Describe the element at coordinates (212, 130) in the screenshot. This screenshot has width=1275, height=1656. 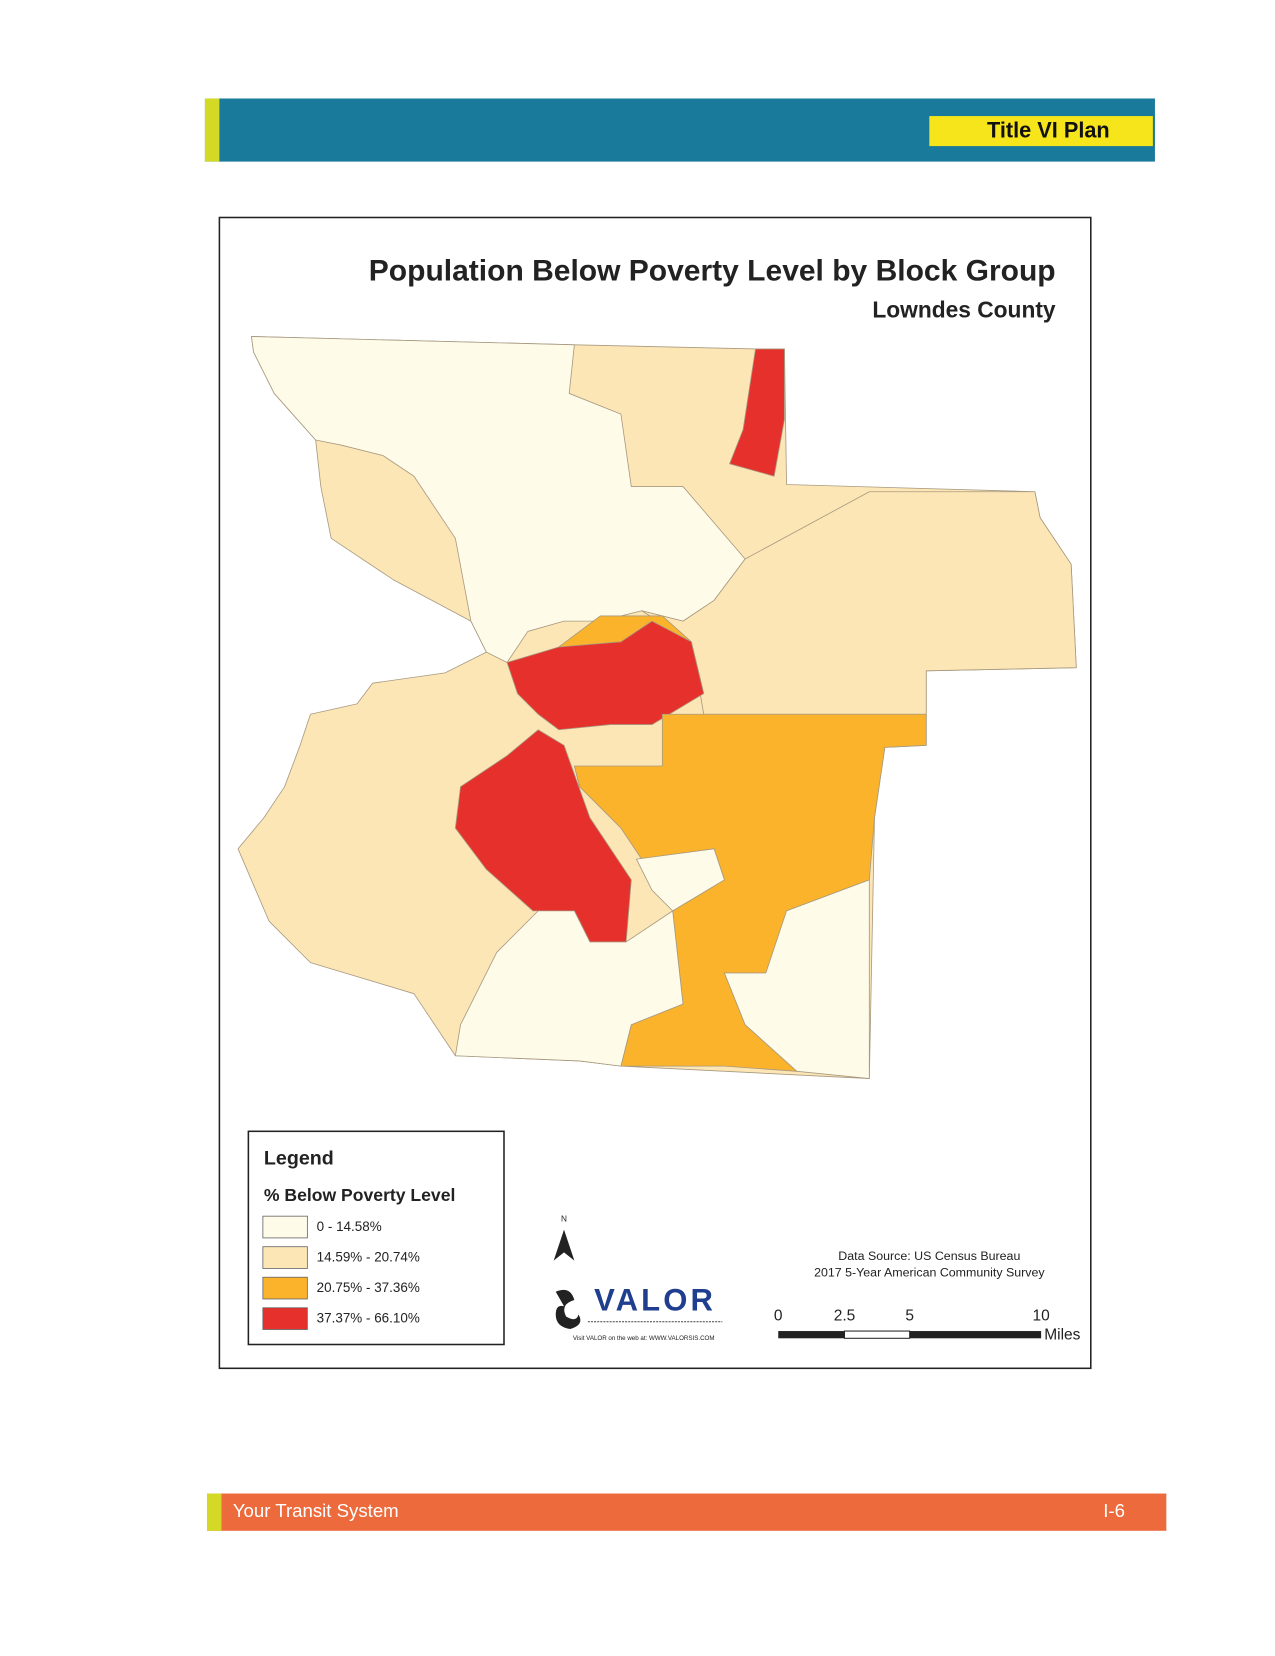
I see `header-accent` at that location.